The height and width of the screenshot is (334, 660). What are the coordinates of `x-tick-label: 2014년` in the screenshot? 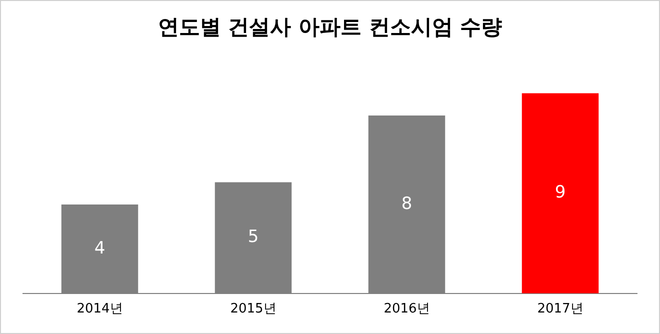 It's located at (99, 309).